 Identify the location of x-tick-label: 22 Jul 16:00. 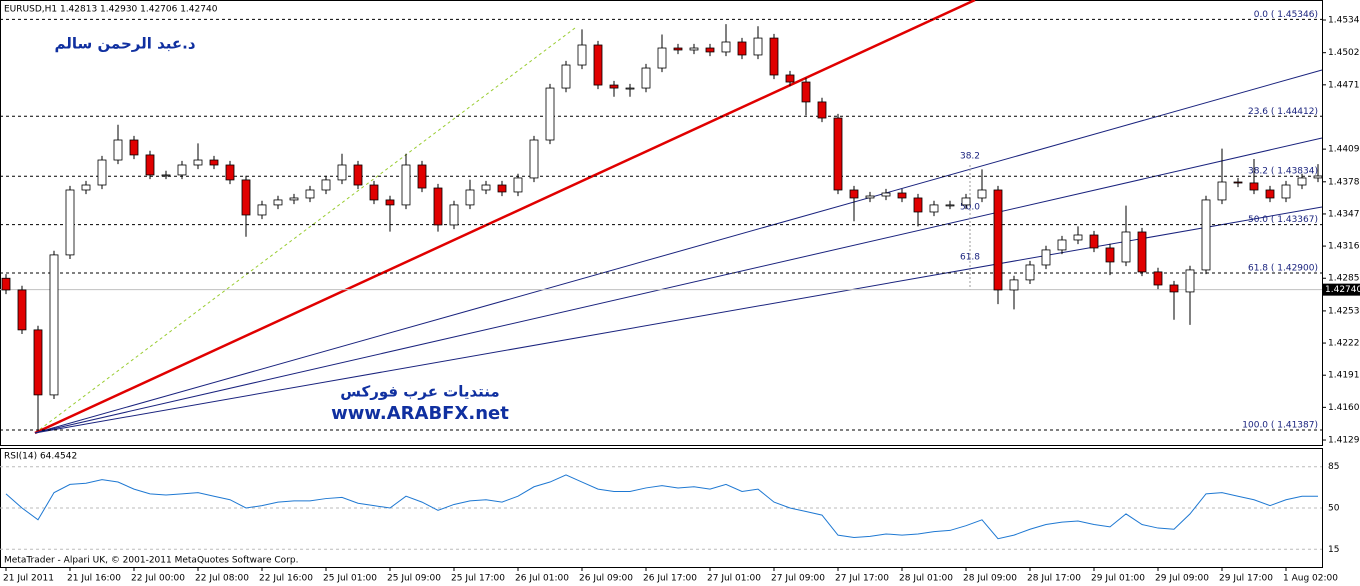
(286, 579).